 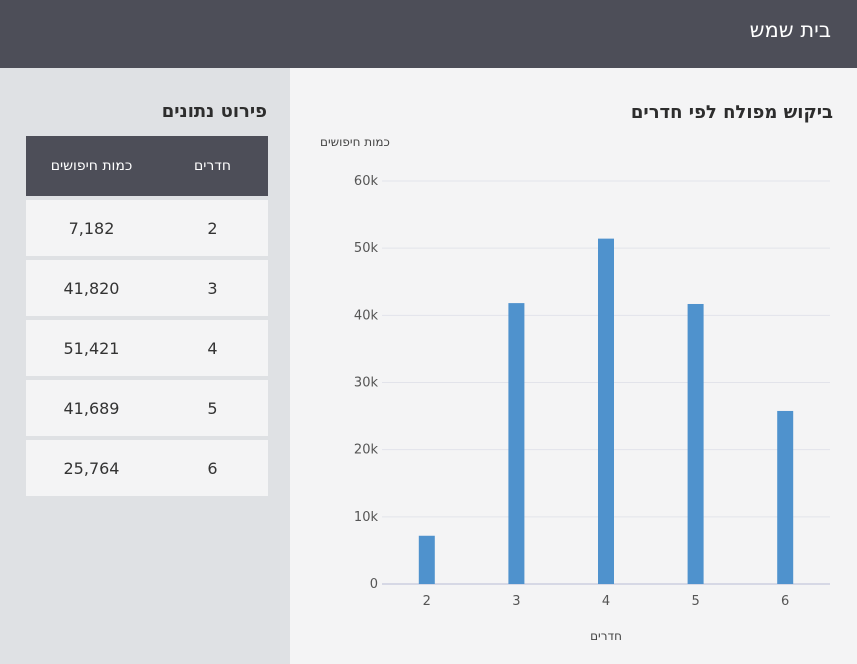 I want to click on table-header: כמות חיפושים חדרים, so click(x=147, y=166).